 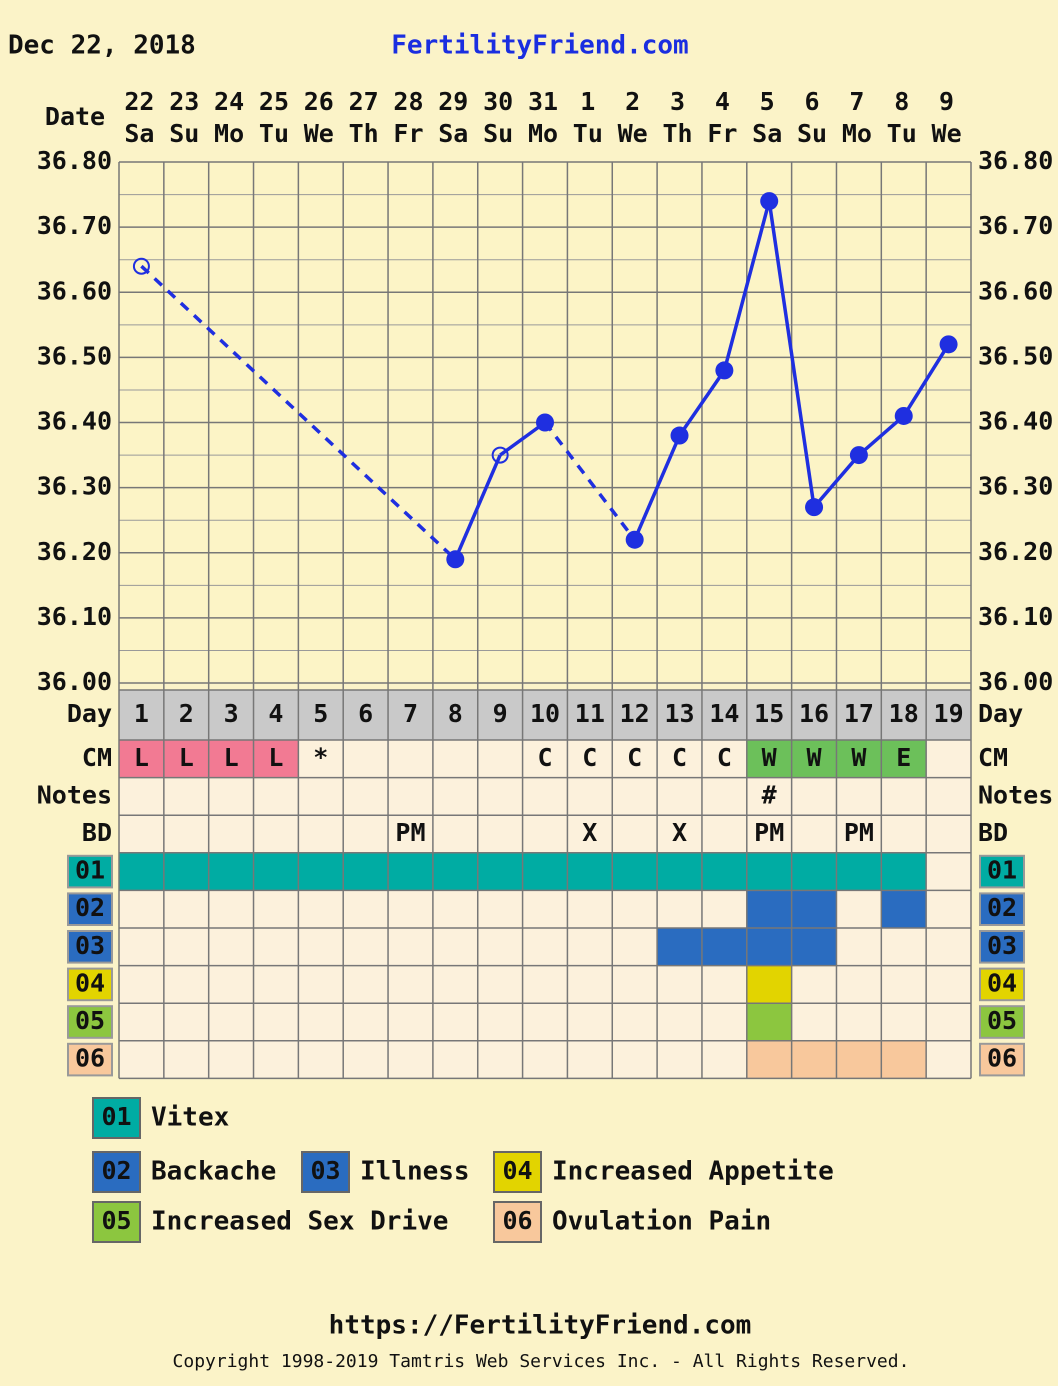 I want to click on symptom-code-label: 05, so click(x=90, y=1020).